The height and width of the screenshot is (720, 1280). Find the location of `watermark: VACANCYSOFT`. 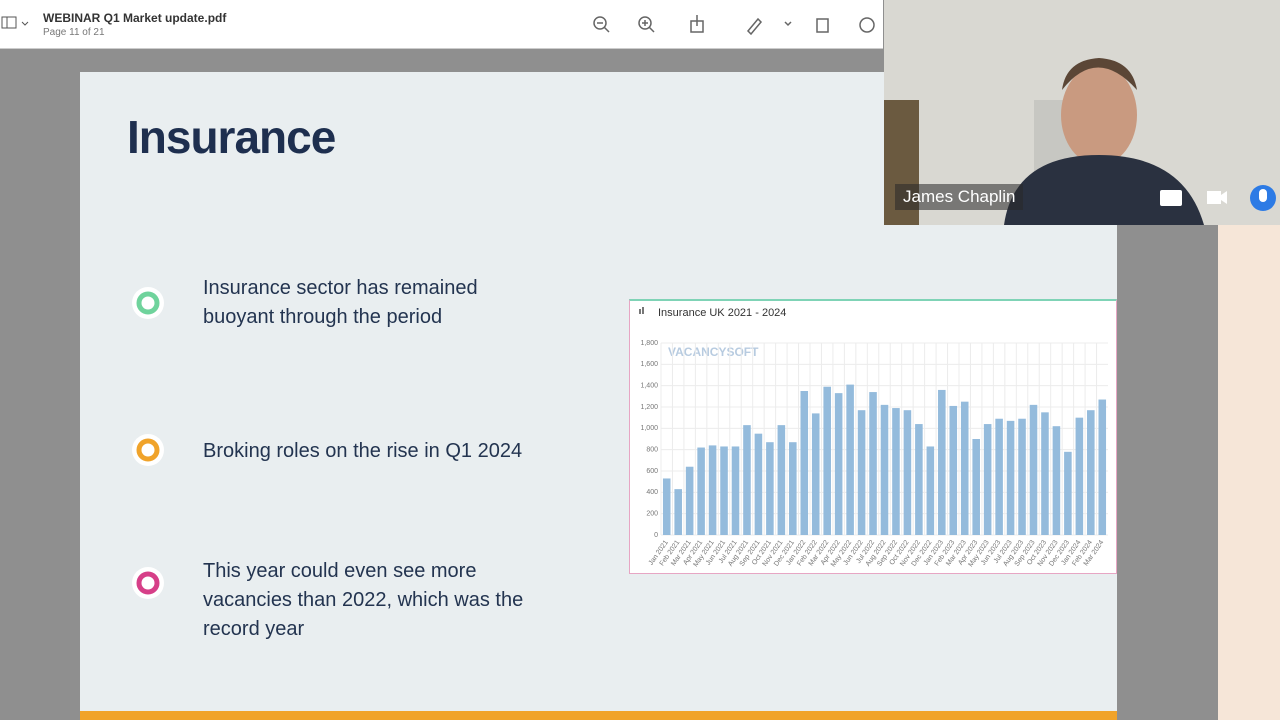

watermark: VACANCYSOFT is located at coordinates (713, 352).